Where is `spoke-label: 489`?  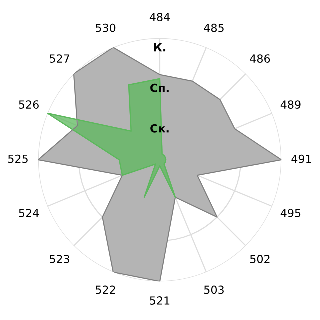 spoke-label: 489 is located at coordinates (290, 104).